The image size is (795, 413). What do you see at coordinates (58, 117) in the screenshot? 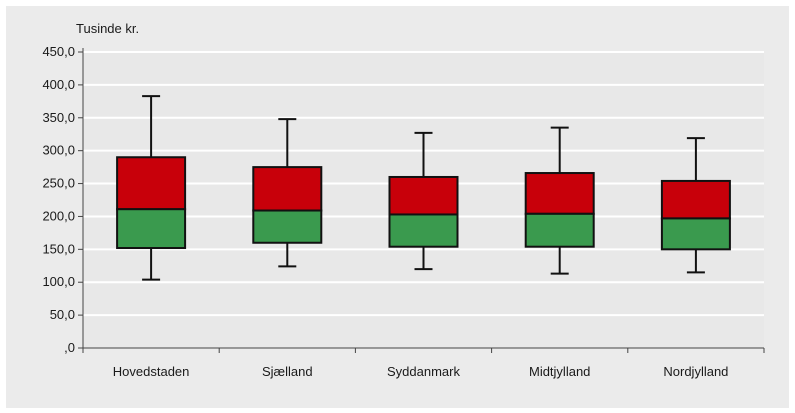
I see `y-tick-label-350: 350,0` at bounding box center [58, 117].